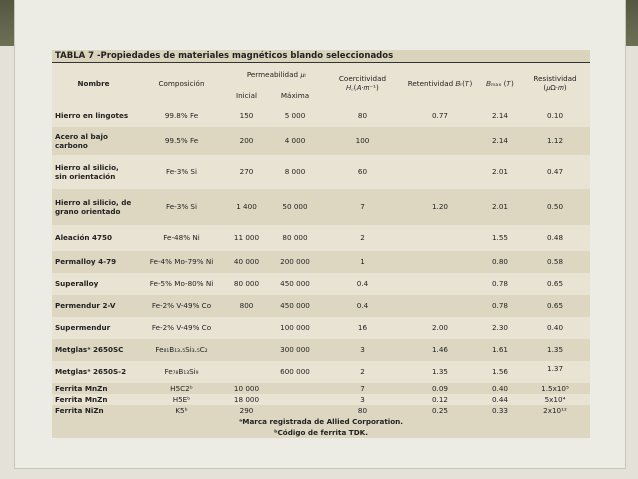  What do you see at coordinates (246, 115) in the screenshot?
I see `table-cell: 150` at bounding box center [246, 115].